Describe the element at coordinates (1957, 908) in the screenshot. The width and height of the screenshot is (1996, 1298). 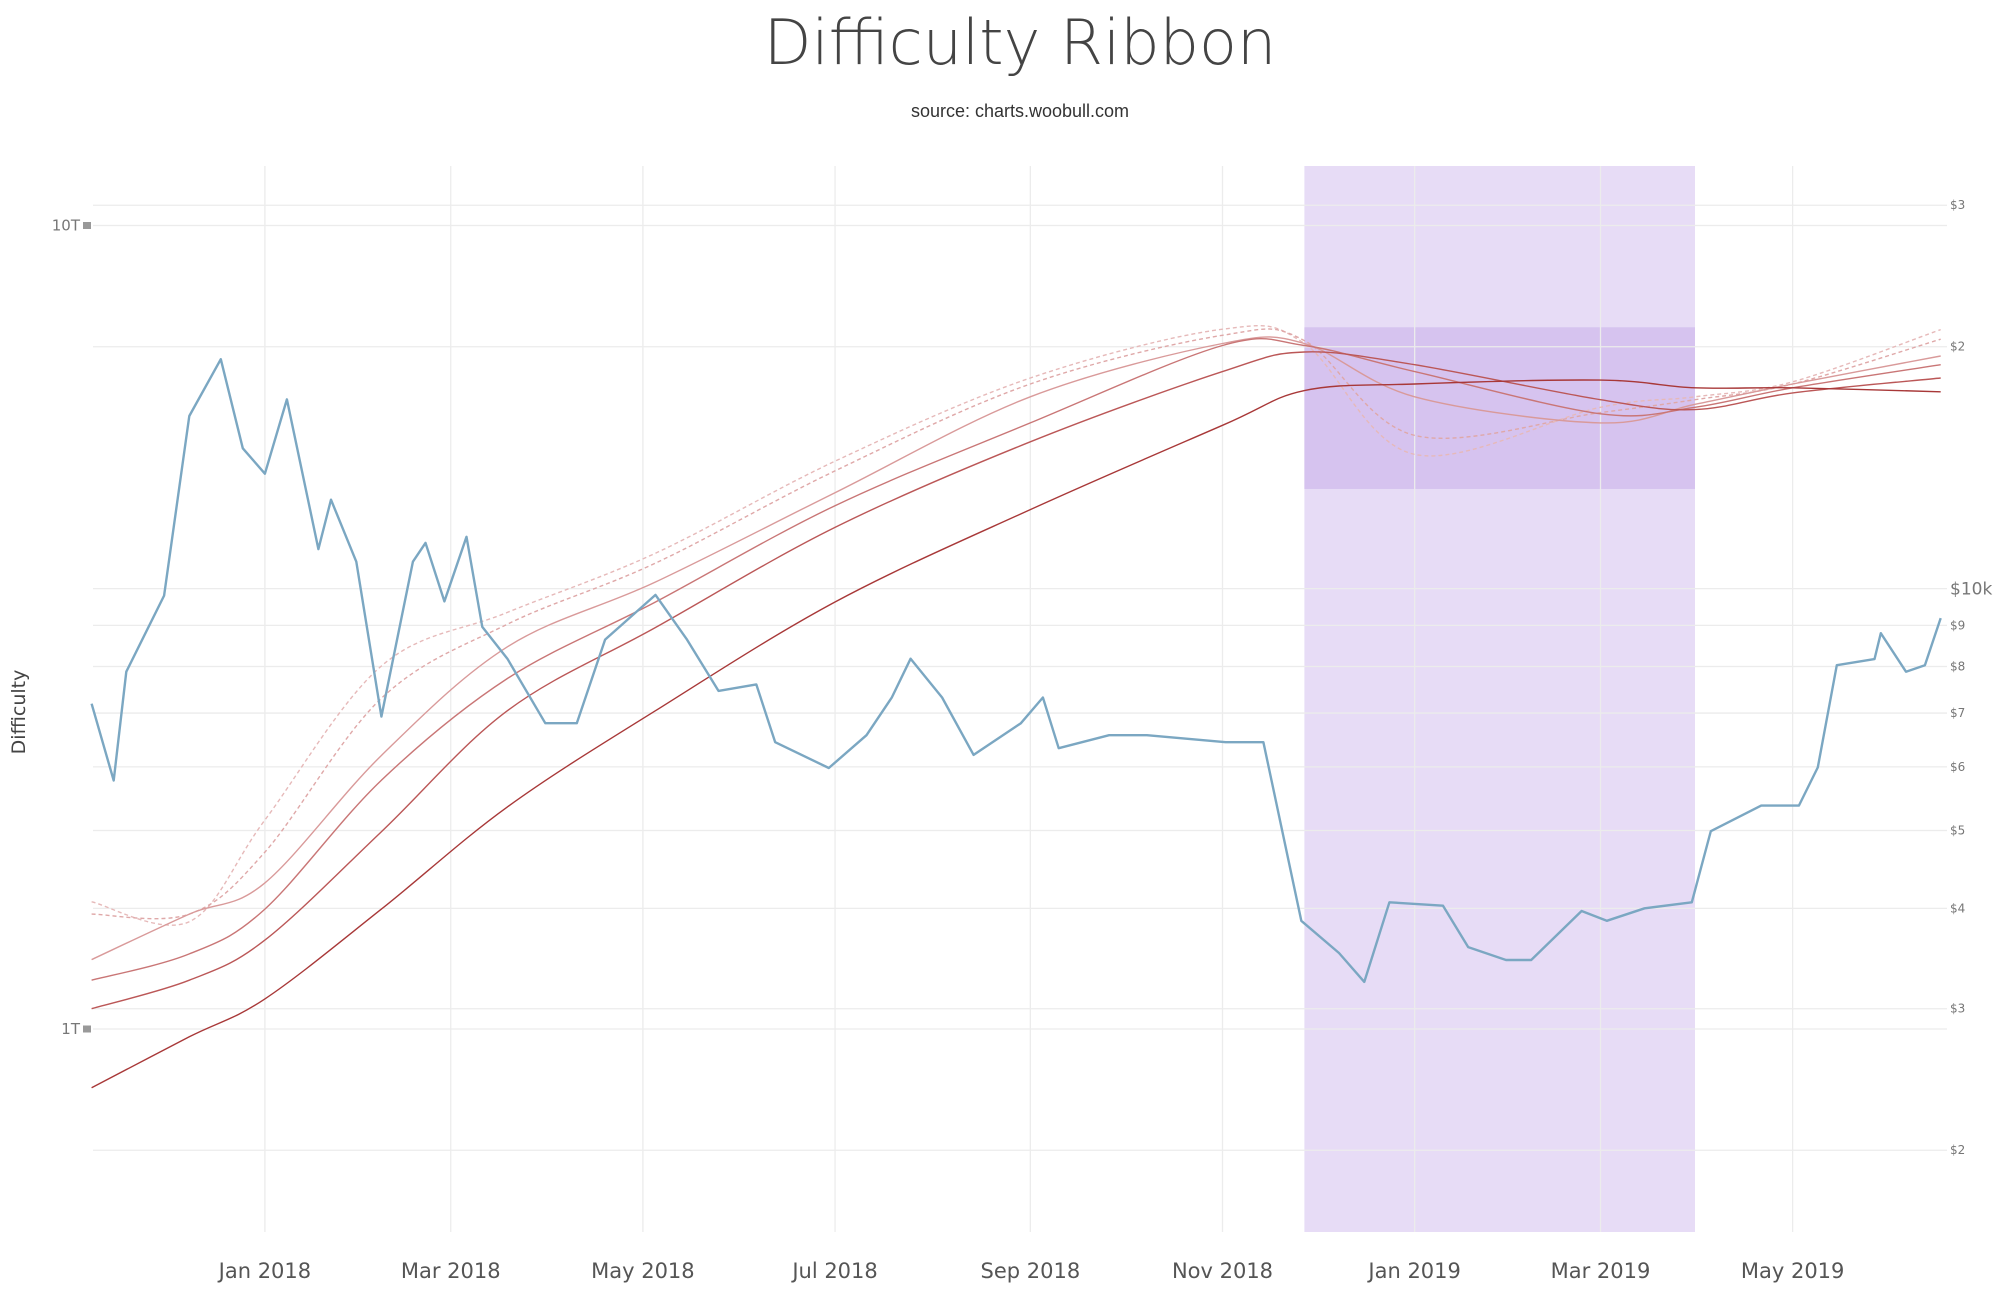
I see `y2-tick-label: $4` at that location.